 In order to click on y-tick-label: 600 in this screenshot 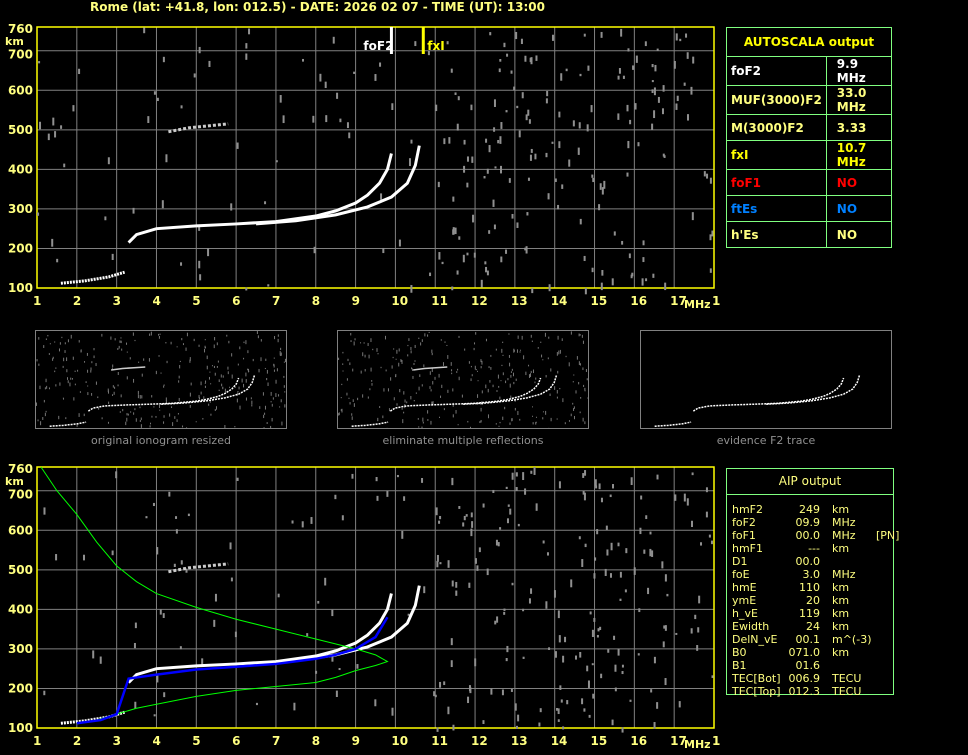, I will do `click(20, 90)`.